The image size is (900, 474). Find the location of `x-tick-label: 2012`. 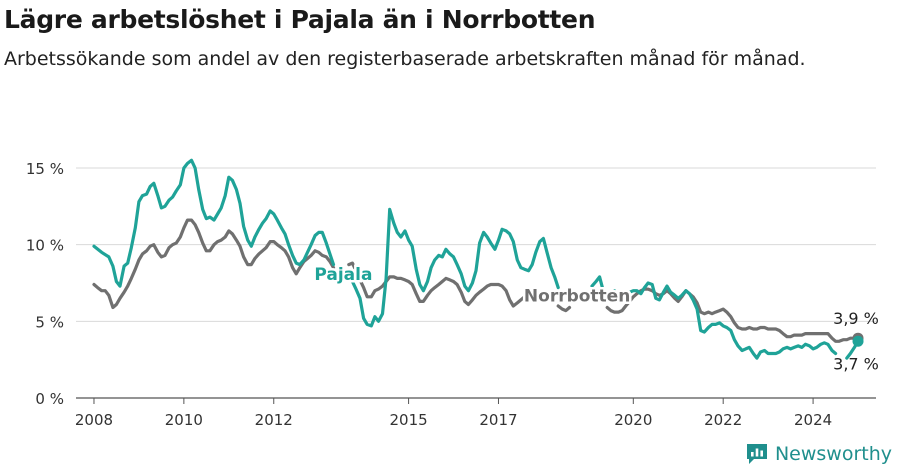

x-tick-label: 2012 is located at coordinates (274, 420).